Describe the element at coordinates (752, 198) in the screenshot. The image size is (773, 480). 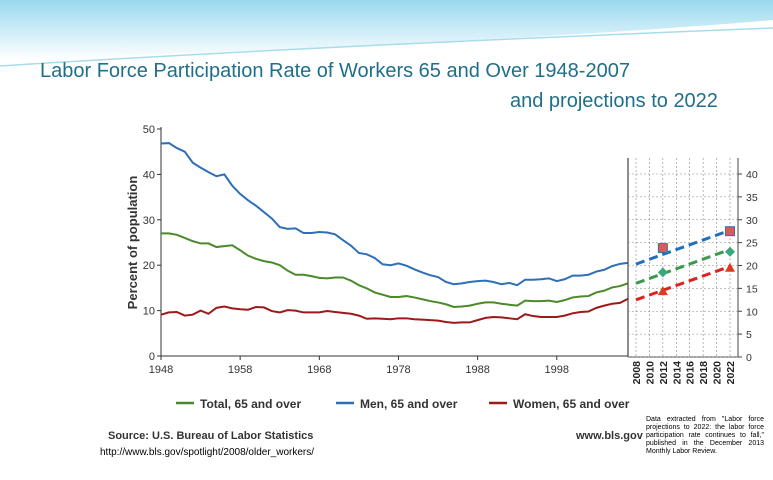
I see `projection-y-tick-label: 35` at that location.